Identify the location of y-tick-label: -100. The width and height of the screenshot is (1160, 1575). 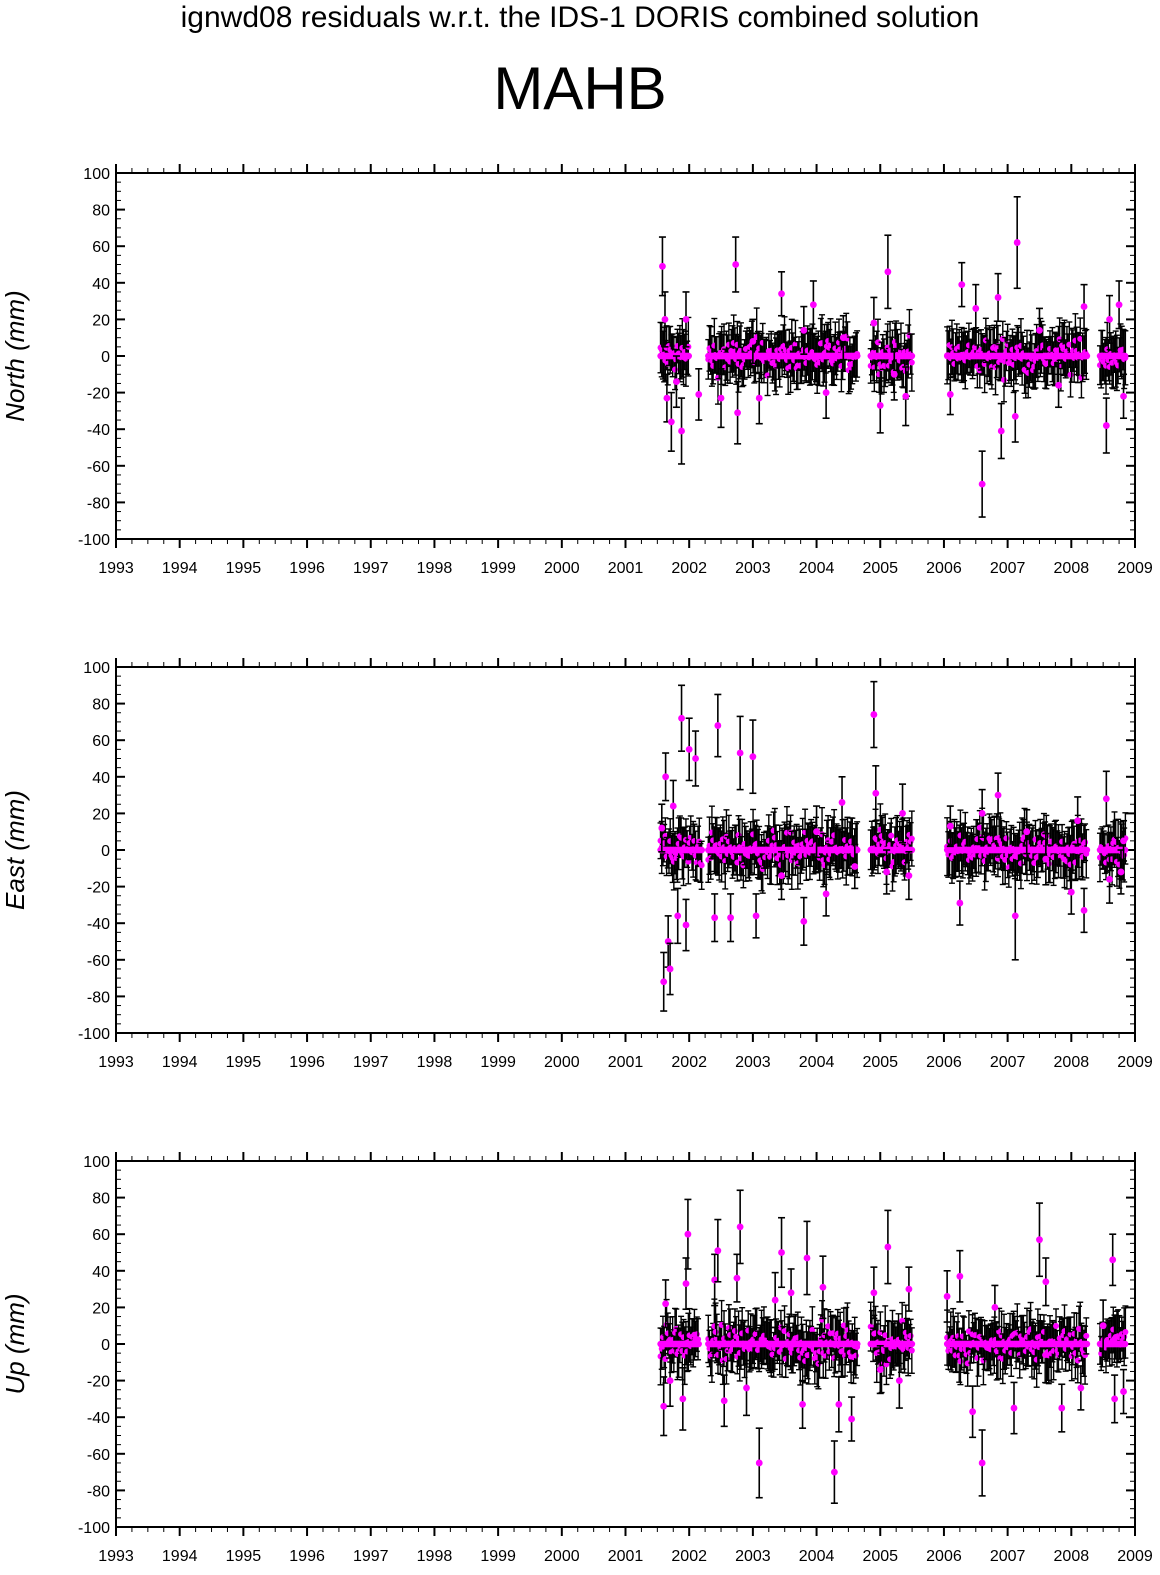
(94, 540).